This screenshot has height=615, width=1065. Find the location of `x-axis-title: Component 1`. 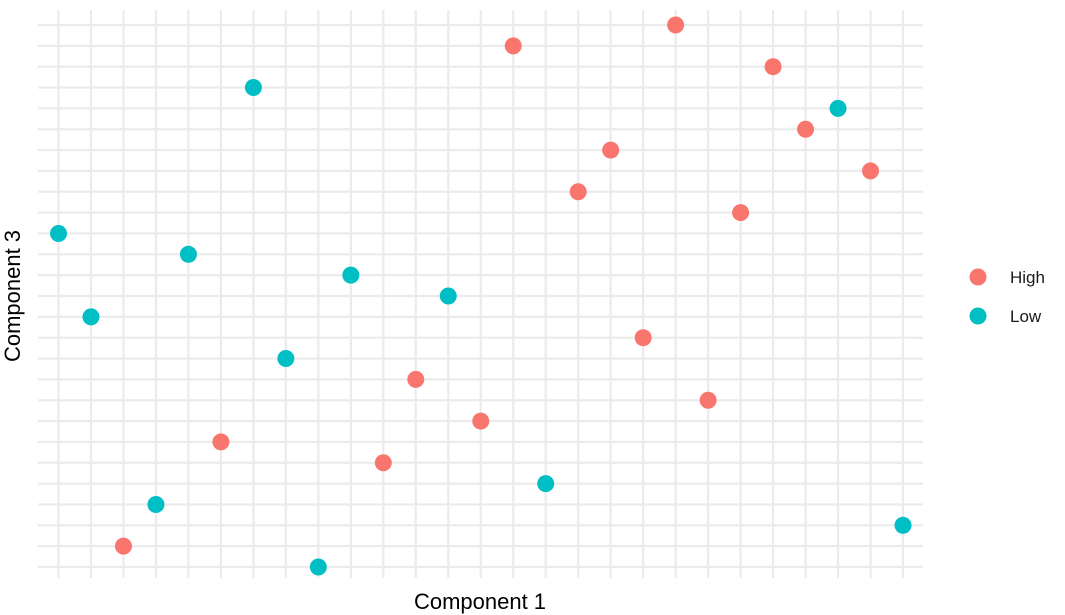

x-axis-title: Component 1 is located at coordinates (480, 601).